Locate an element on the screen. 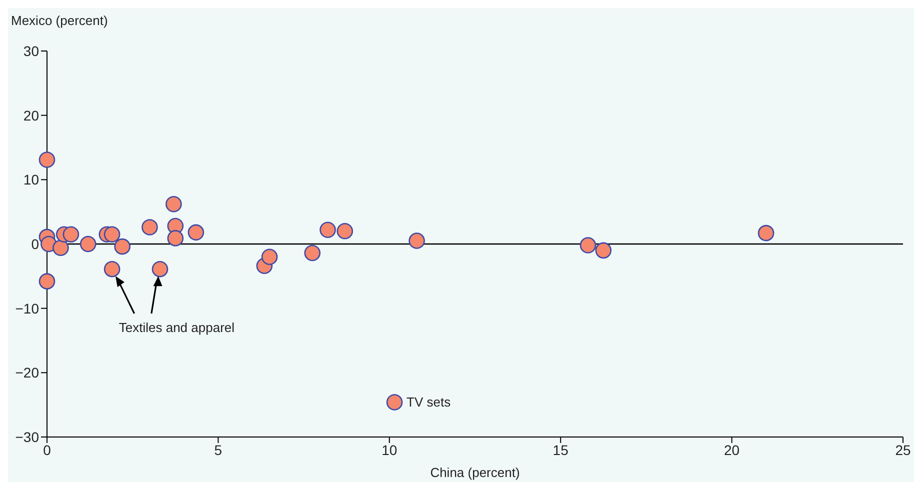 The height and width of the screenshot is (487, 914). y-tick-label: 30 is located at coordinates (31, 50).